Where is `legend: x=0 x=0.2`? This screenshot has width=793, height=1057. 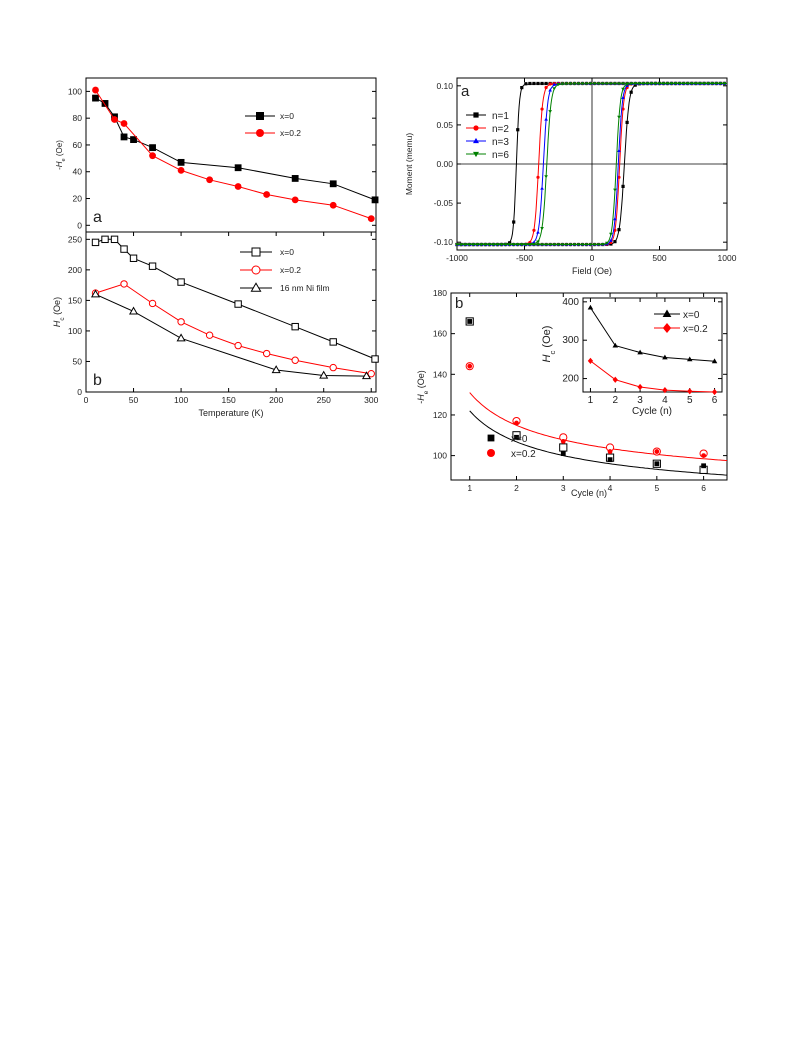 legend: x=0 x=0.2 is located at coordinates (273, 124).